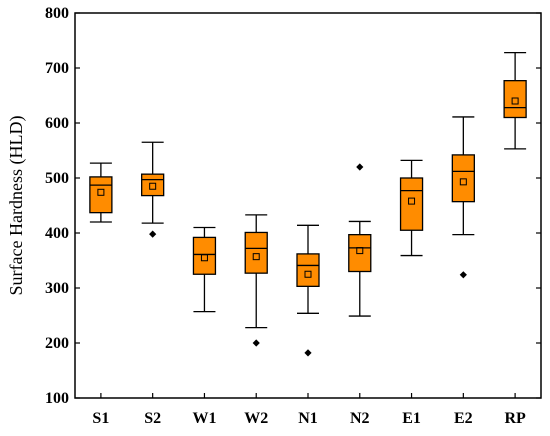 This screenshot has width=550, height=436. Describe the element at coordinates (411, 208) in the screenshot. I see `box-e1` at that location.